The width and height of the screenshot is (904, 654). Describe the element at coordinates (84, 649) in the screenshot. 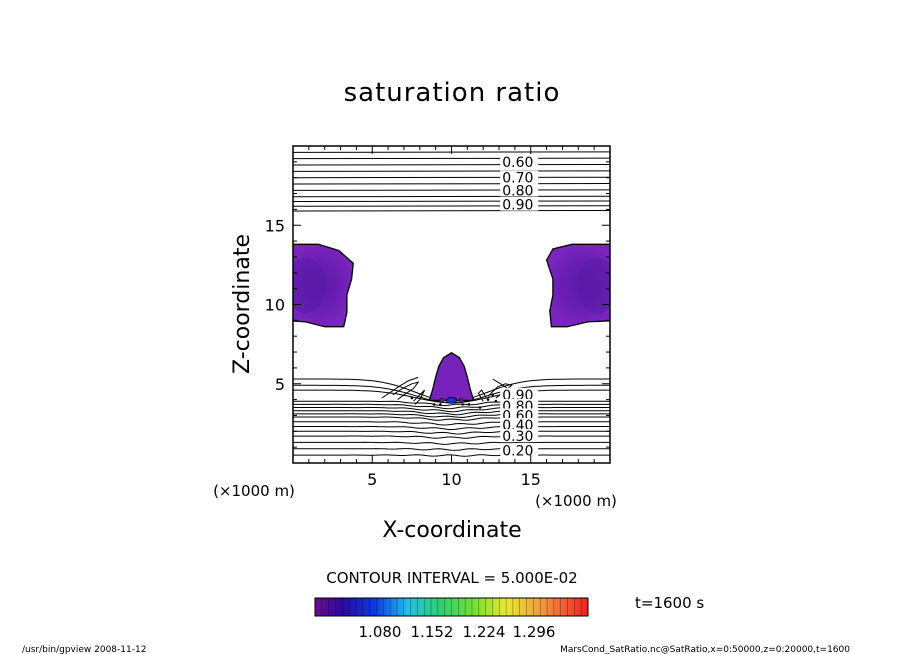

I see `footer-left: /usr/bin/gpview 2008-11-12` at that location.